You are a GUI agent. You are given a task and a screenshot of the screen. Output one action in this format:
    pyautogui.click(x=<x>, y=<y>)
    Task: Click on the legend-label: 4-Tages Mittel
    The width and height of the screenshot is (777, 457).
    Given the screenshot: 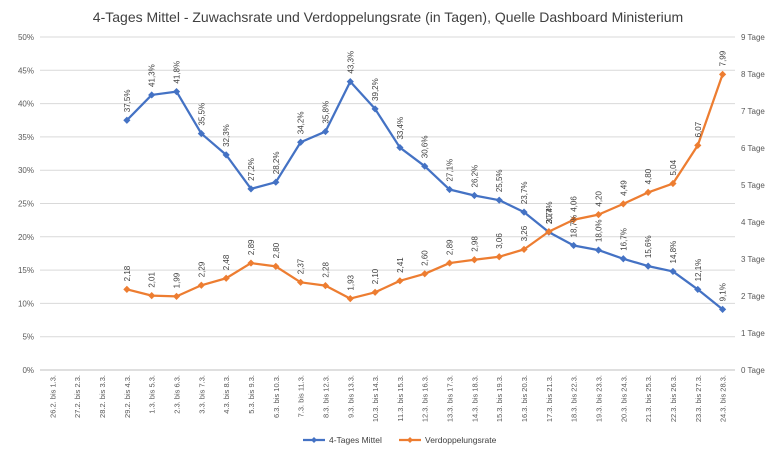 What is the action you would take?
    pyautogui.click(x=355, y=440)
    